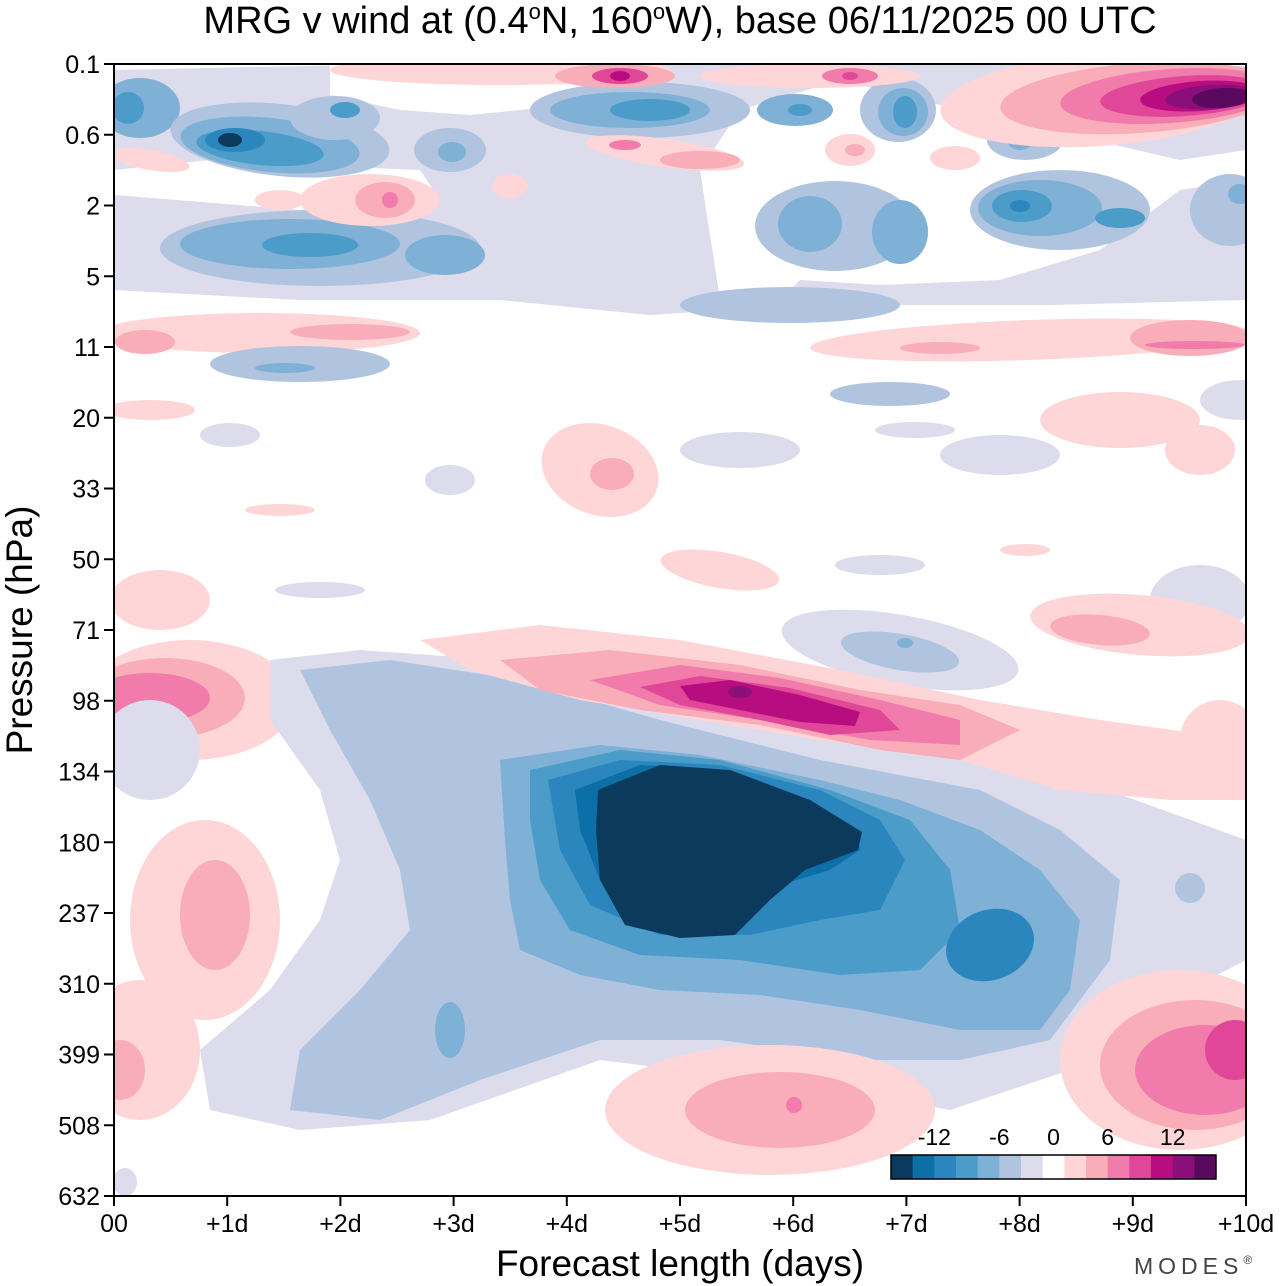  I want to click on y-tick-label: 508, so click(79, 1126).